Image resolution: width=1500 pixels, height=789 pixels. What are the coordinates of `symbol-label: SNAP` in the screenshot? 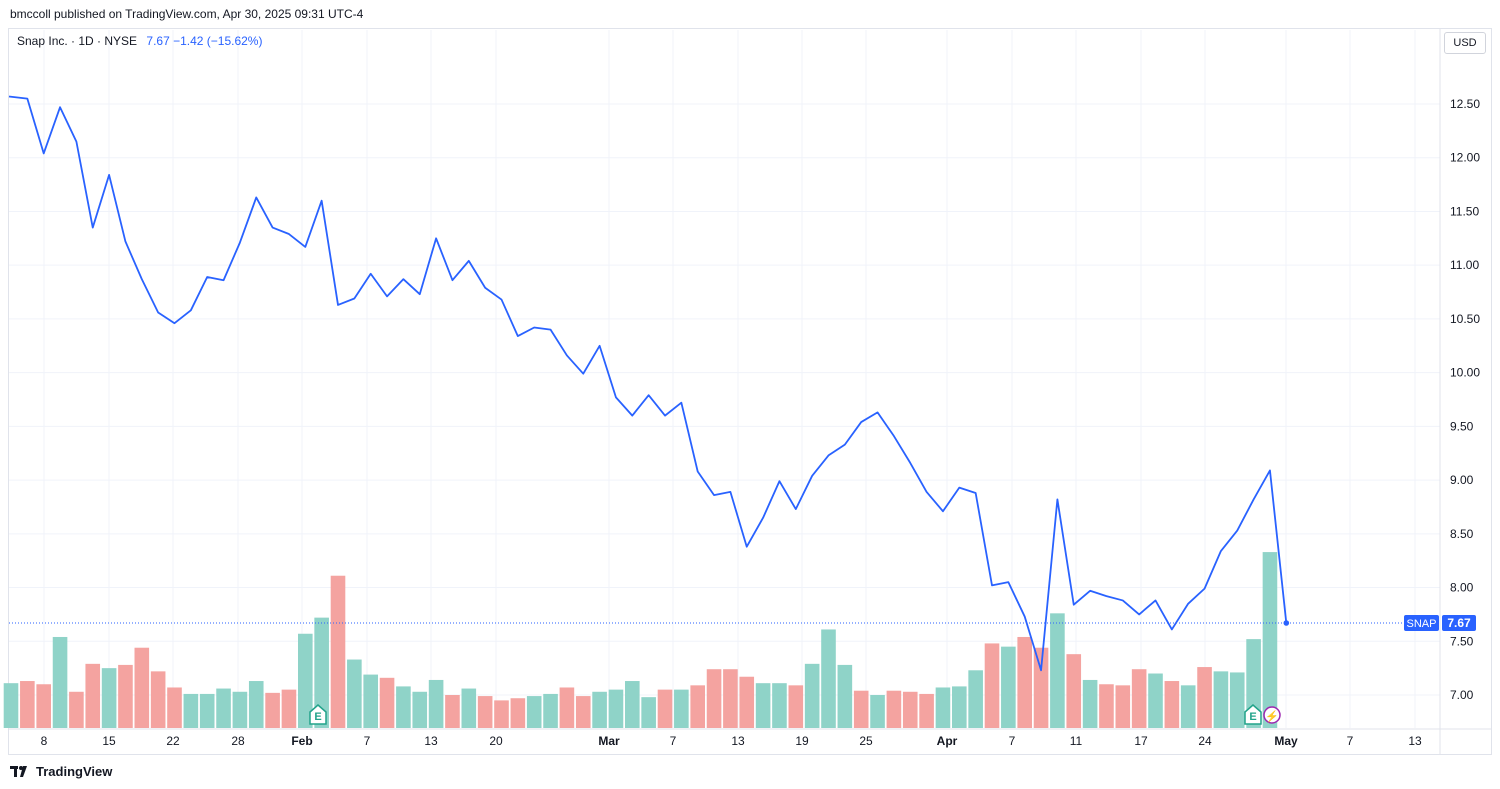 It's located at (1422, 624).